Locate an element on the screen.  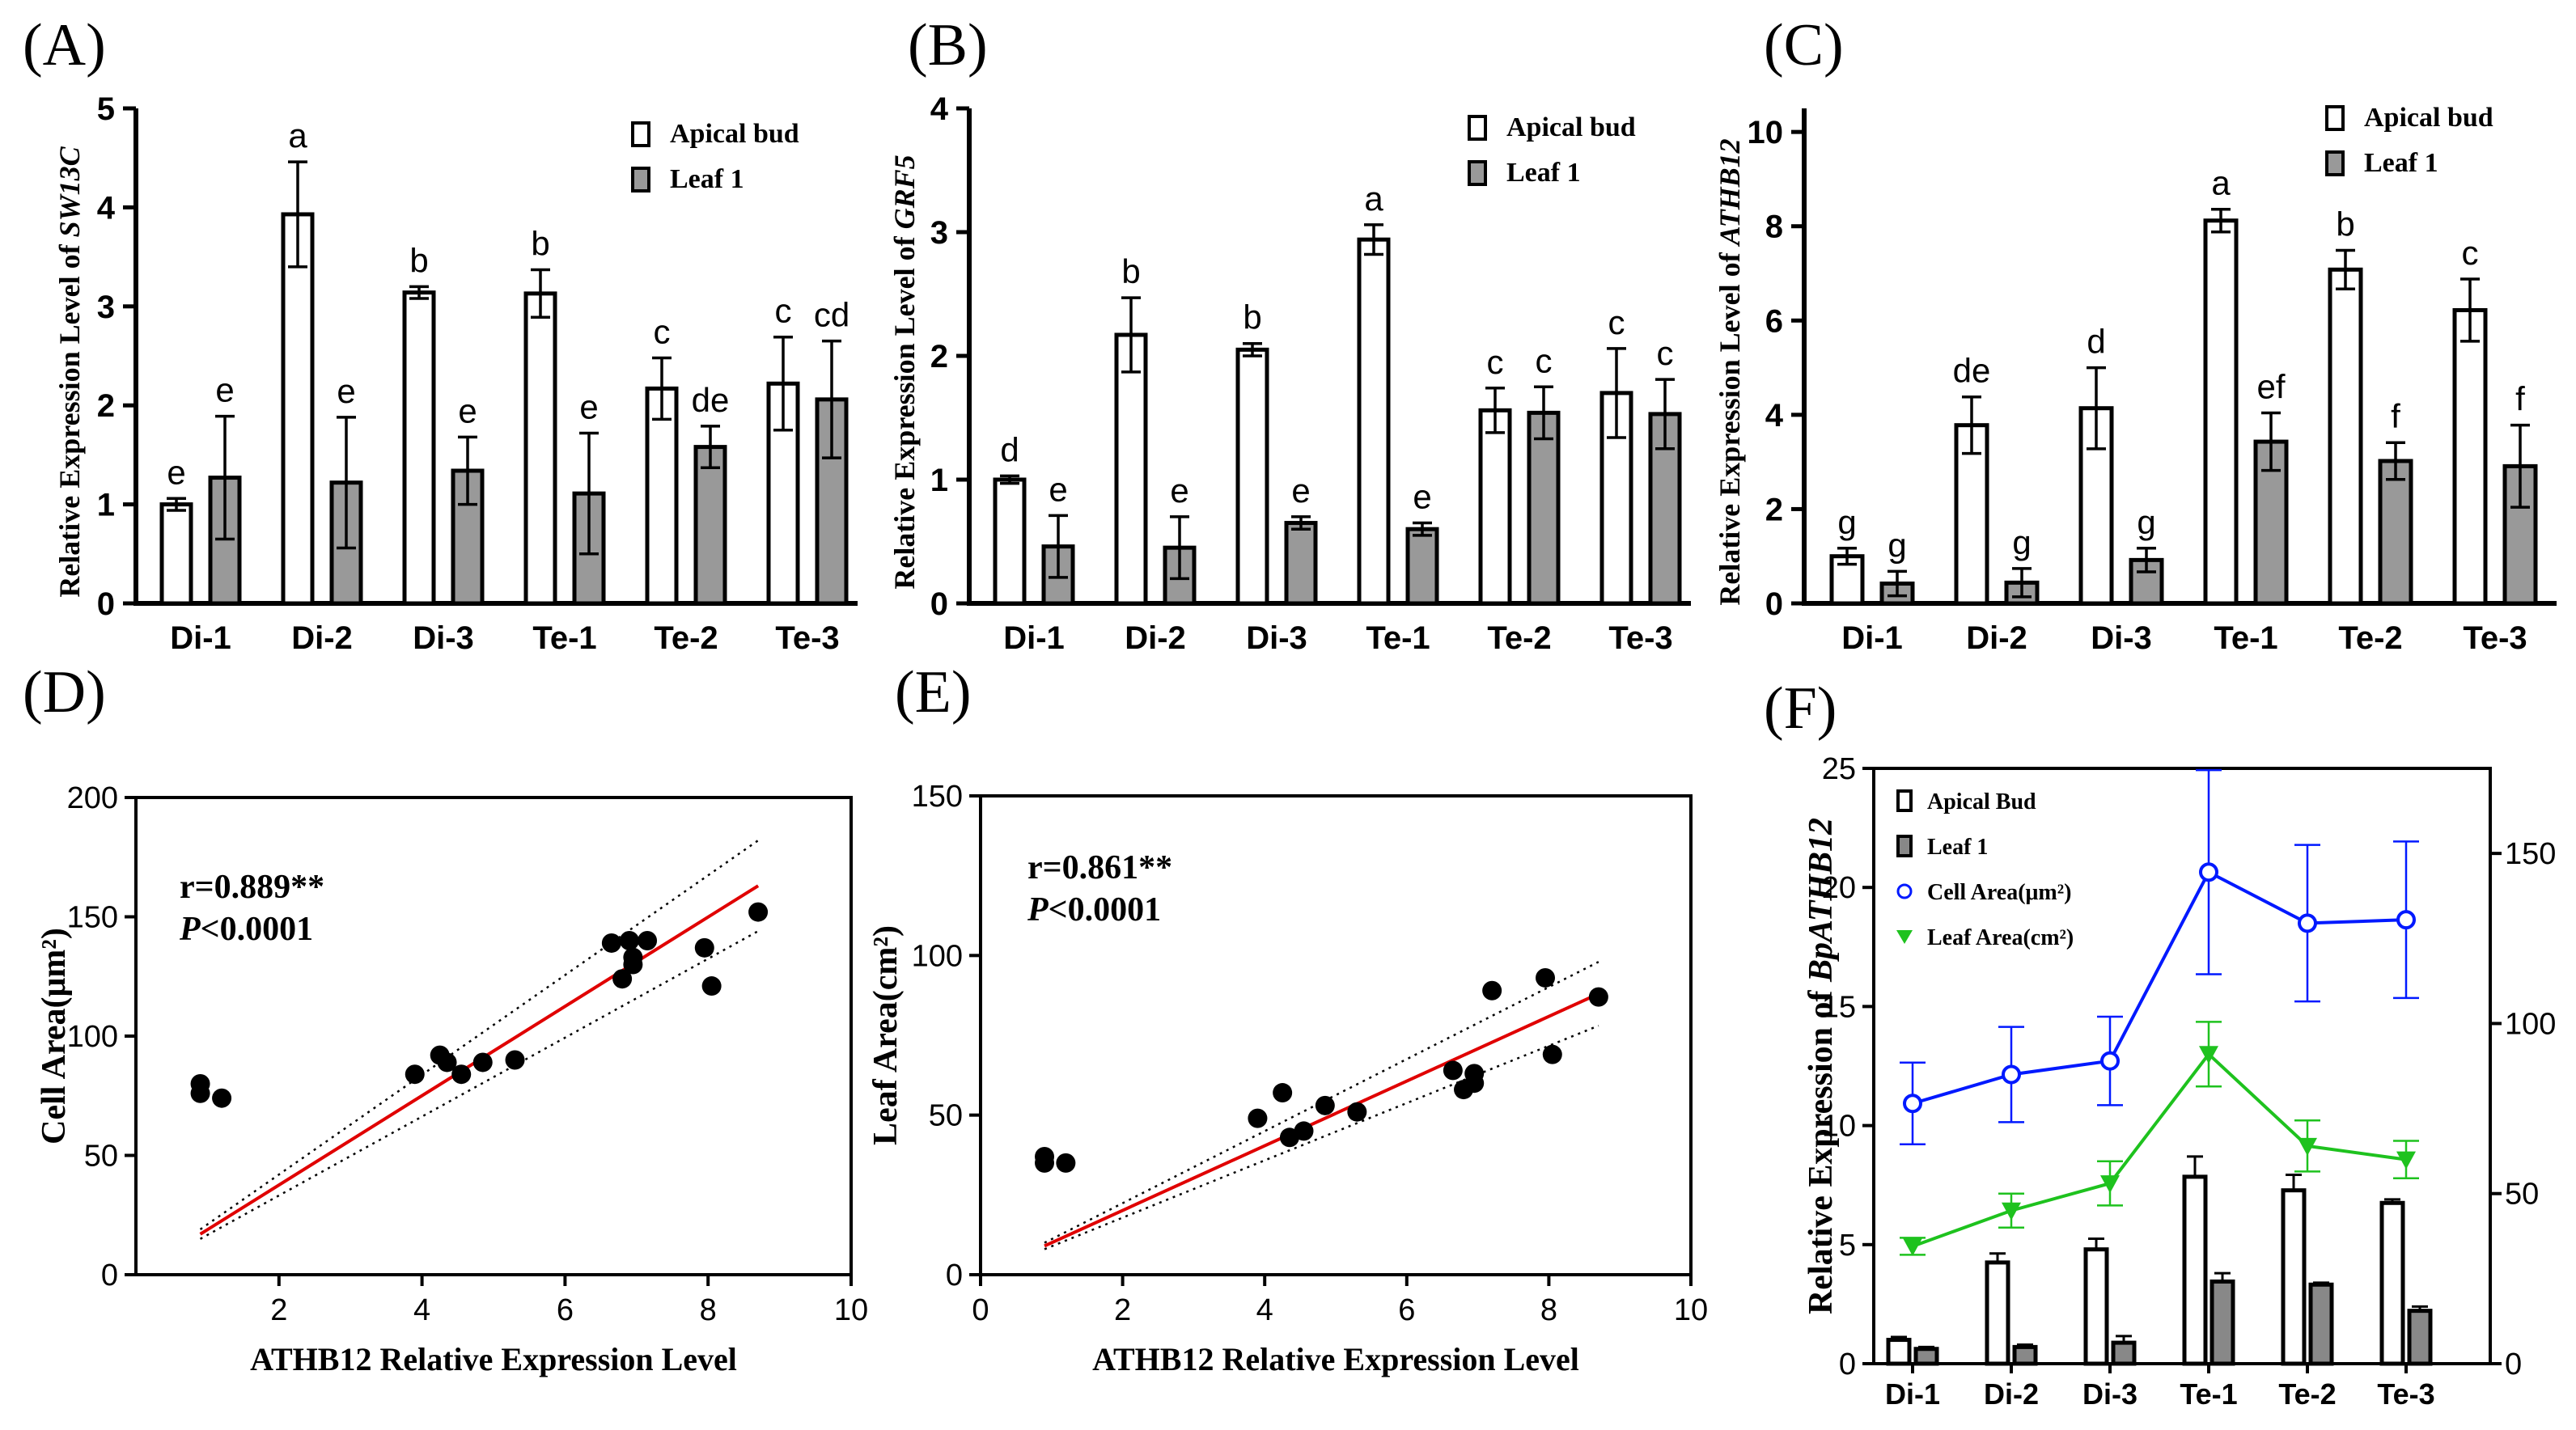
x-tick-label: 6 is located at coordinates (1406, 1310).